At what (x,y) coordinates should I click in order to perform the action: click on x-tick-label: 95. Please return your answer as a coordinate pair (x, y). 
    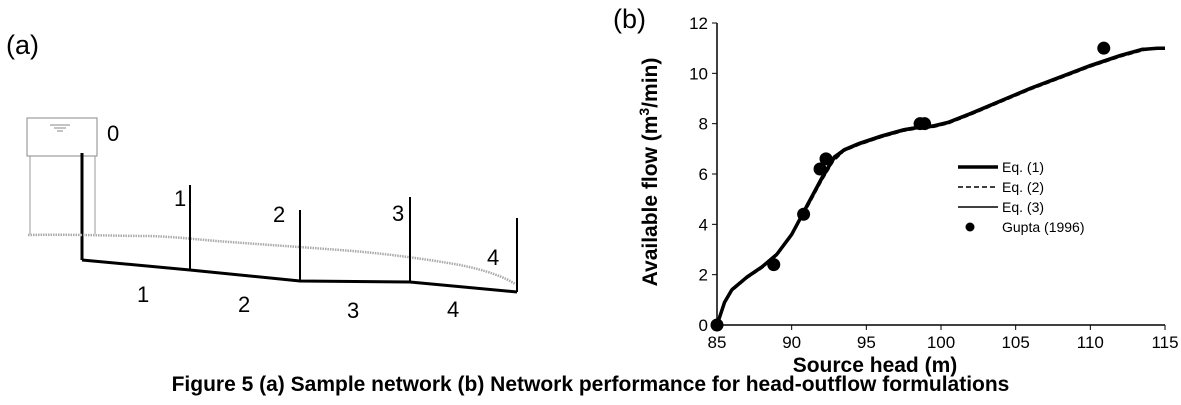
    Looking at the image, I should click on (866, 342).